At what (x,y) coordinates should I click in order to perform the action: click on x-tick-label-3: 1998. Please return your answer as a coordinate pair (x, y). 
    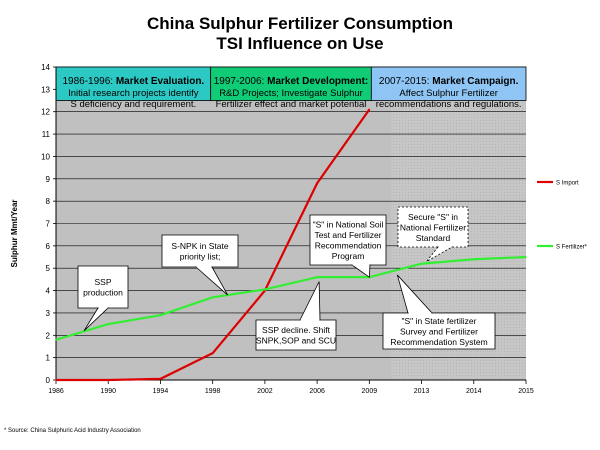
    Looking at the image, I should click on (213, 391).